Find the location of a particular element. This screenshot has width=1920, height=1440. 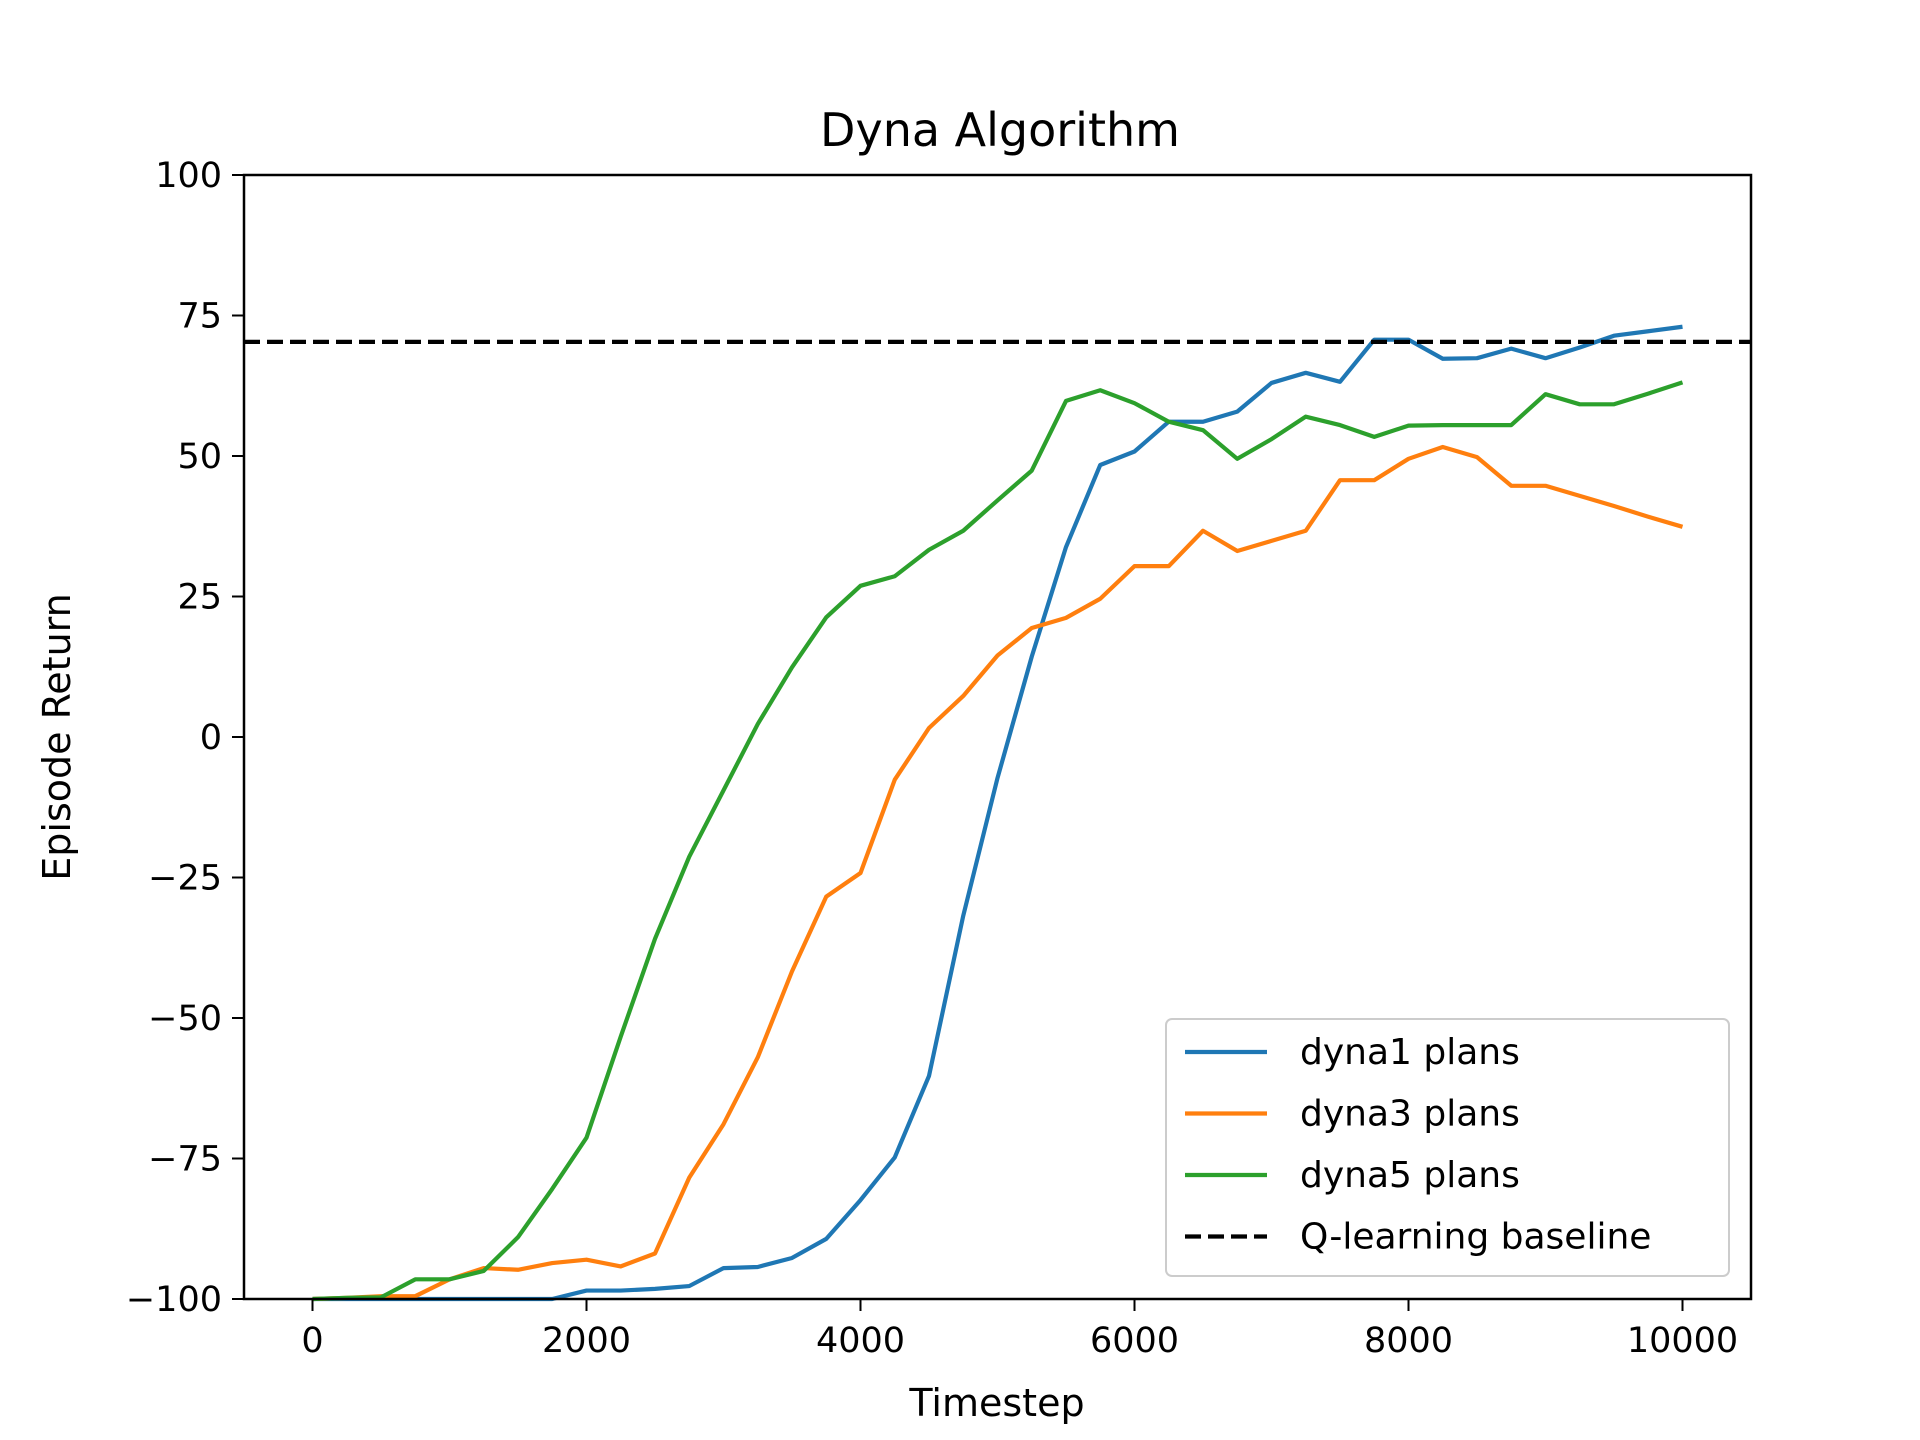

y-tick-label: −50 is located at coordinates (185, 1019).